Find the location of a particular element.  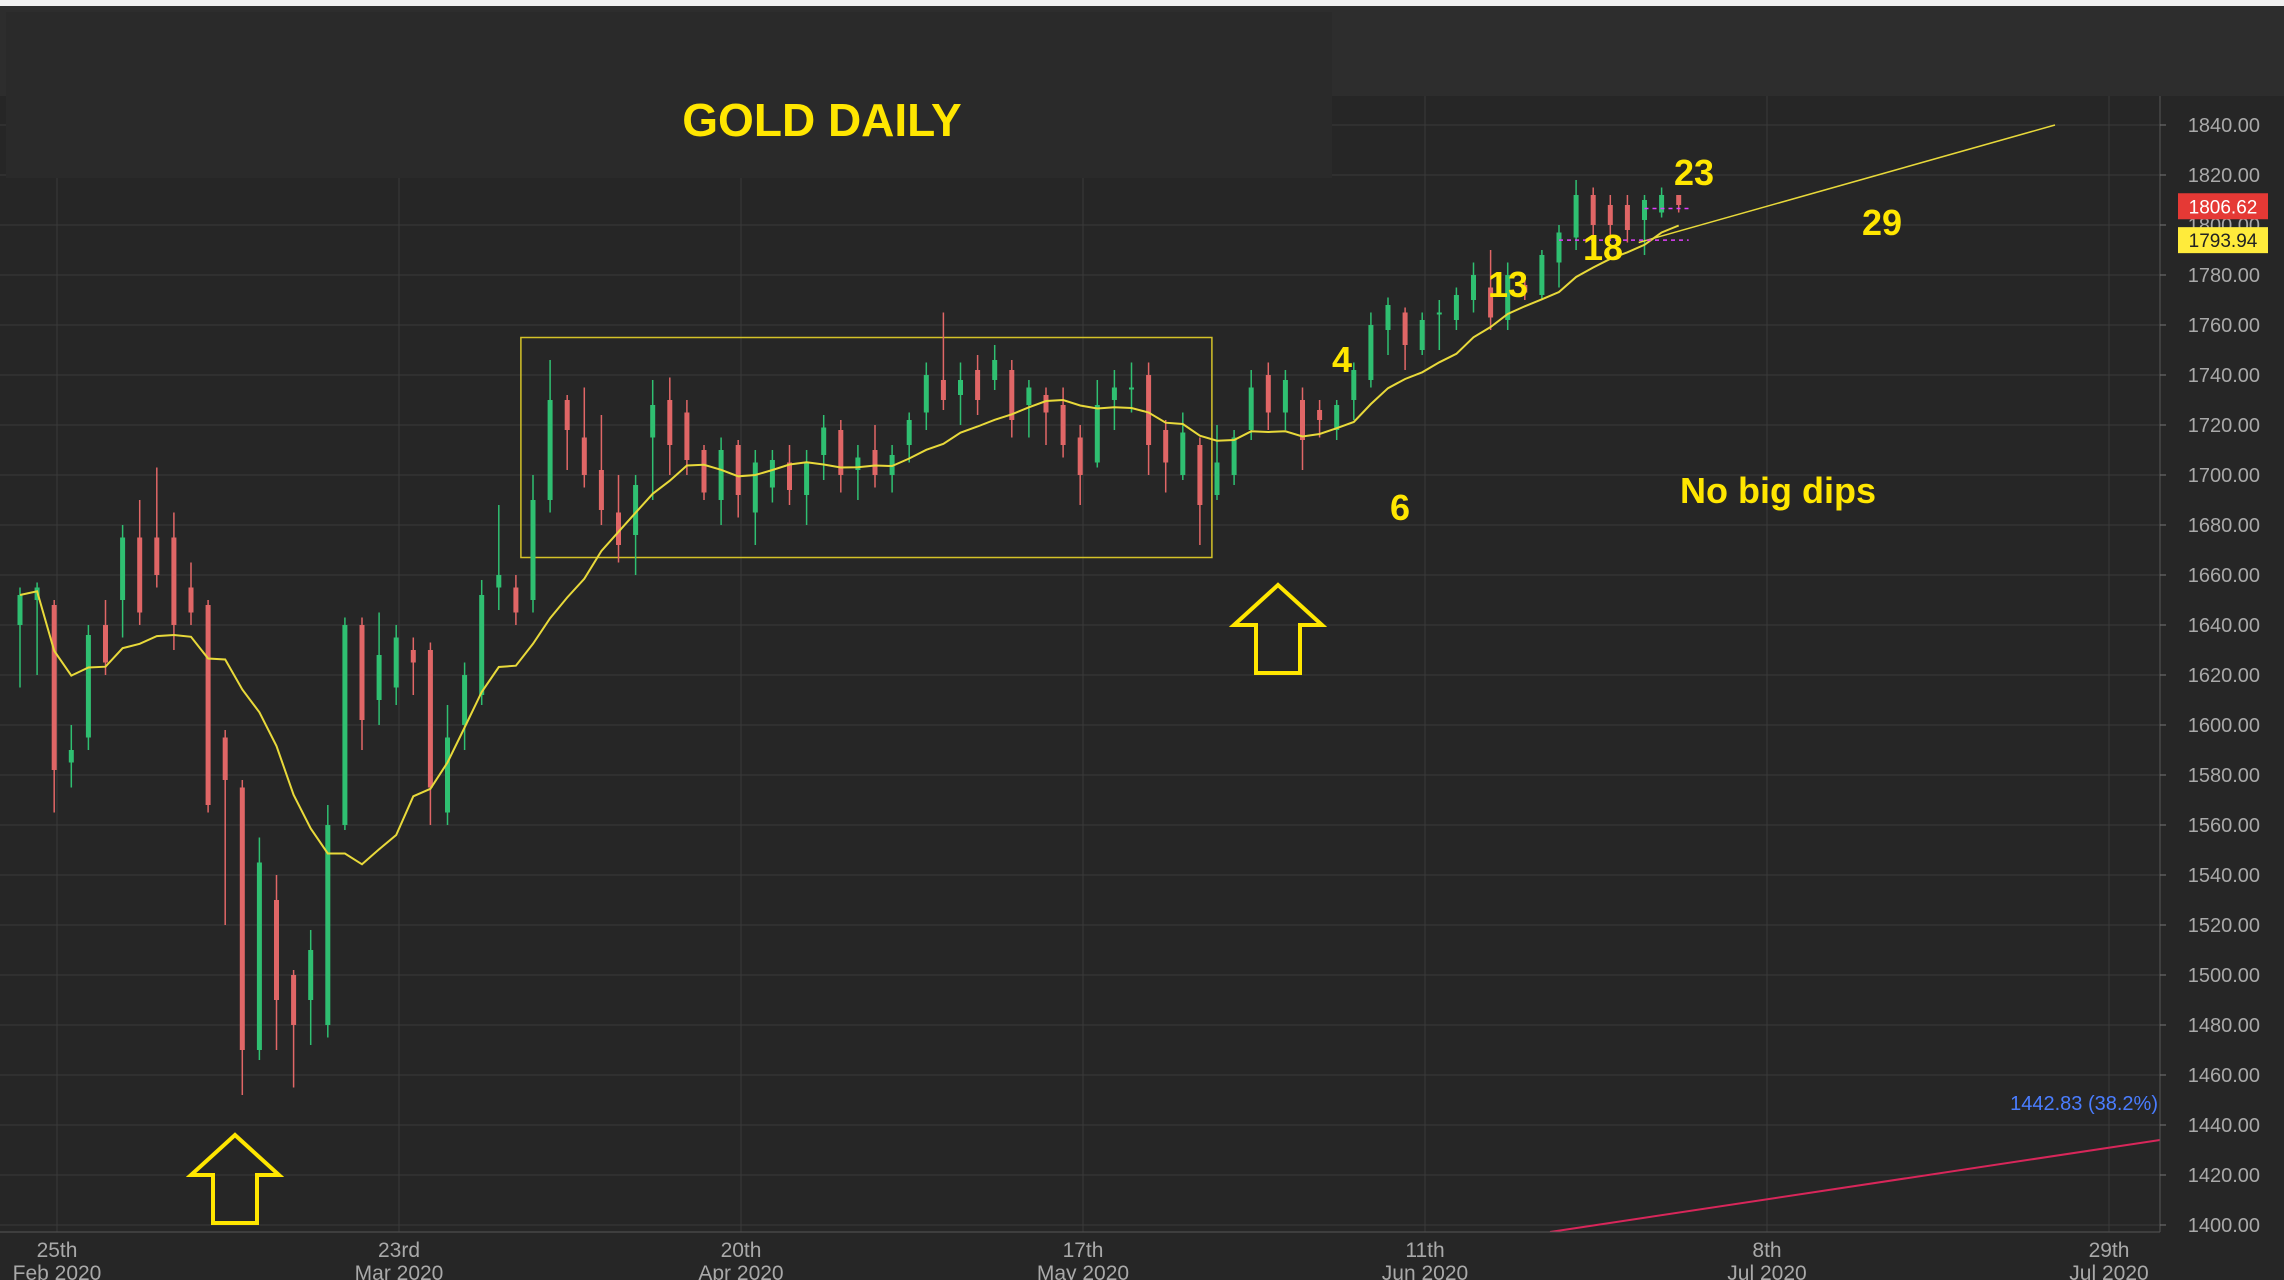

range-rect is located at coordinates (866, 447).